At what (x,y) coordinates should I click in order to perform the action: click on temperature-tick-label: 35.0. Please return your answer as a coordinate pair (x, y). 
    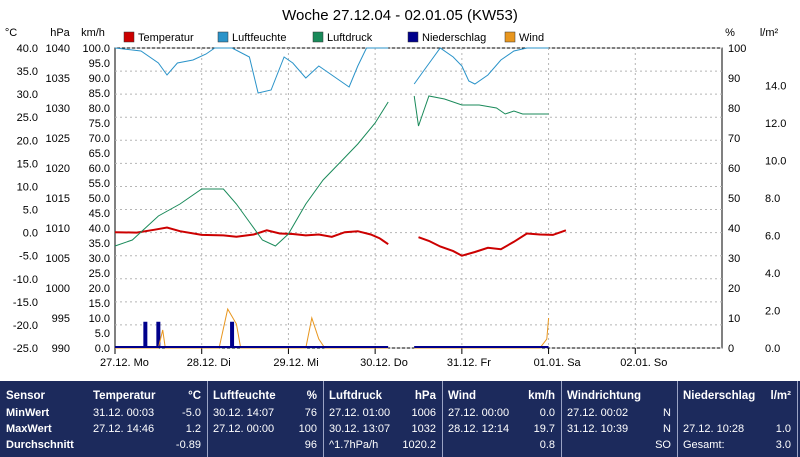
    Looking at the image, I should click on (27, 72).